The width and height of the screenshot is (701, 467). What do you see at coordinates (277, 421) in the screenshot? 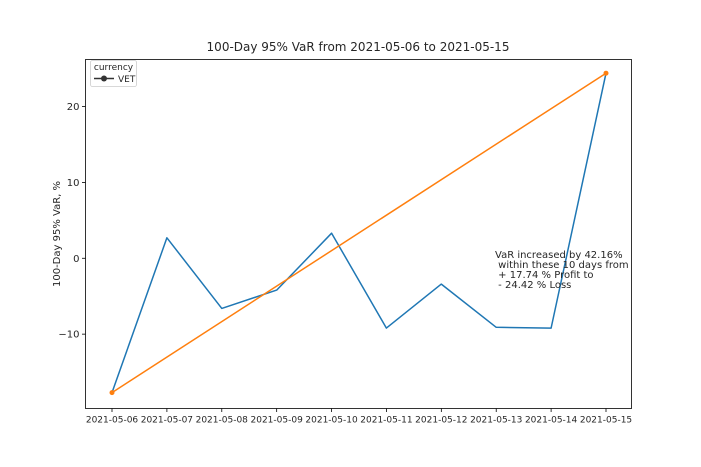
I see `x-tick-label: 2021-05-09` at bounding box center [277, 421].